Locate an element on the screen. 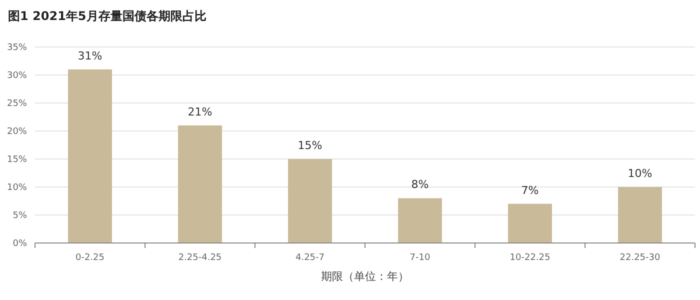  y-tick-label: 15% is located at coordinates (17, 160).